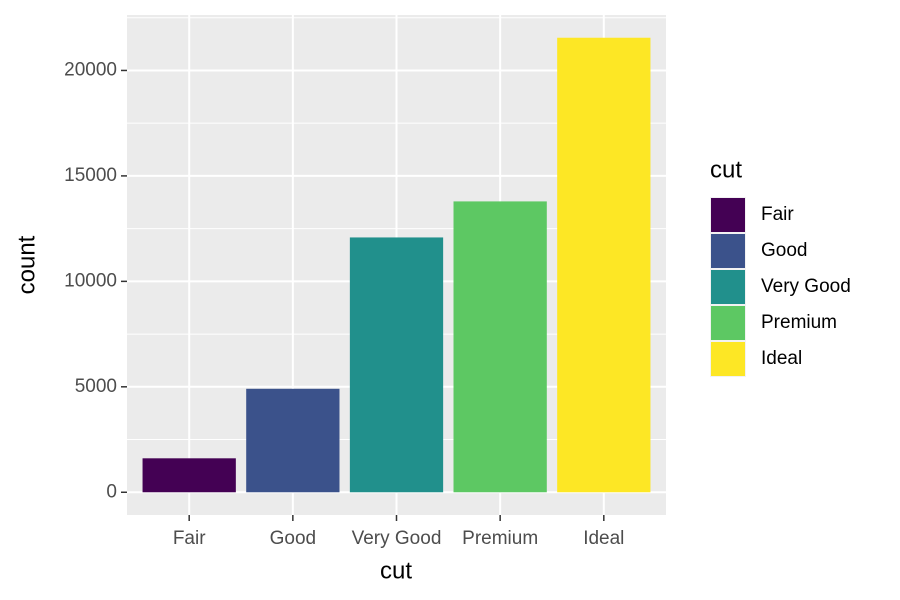 The height and width of the screenshot is (600, 900). Describe the element at coordinates (500, 538) in the screenshot. I see `x-tick-label: Premium` at that location.